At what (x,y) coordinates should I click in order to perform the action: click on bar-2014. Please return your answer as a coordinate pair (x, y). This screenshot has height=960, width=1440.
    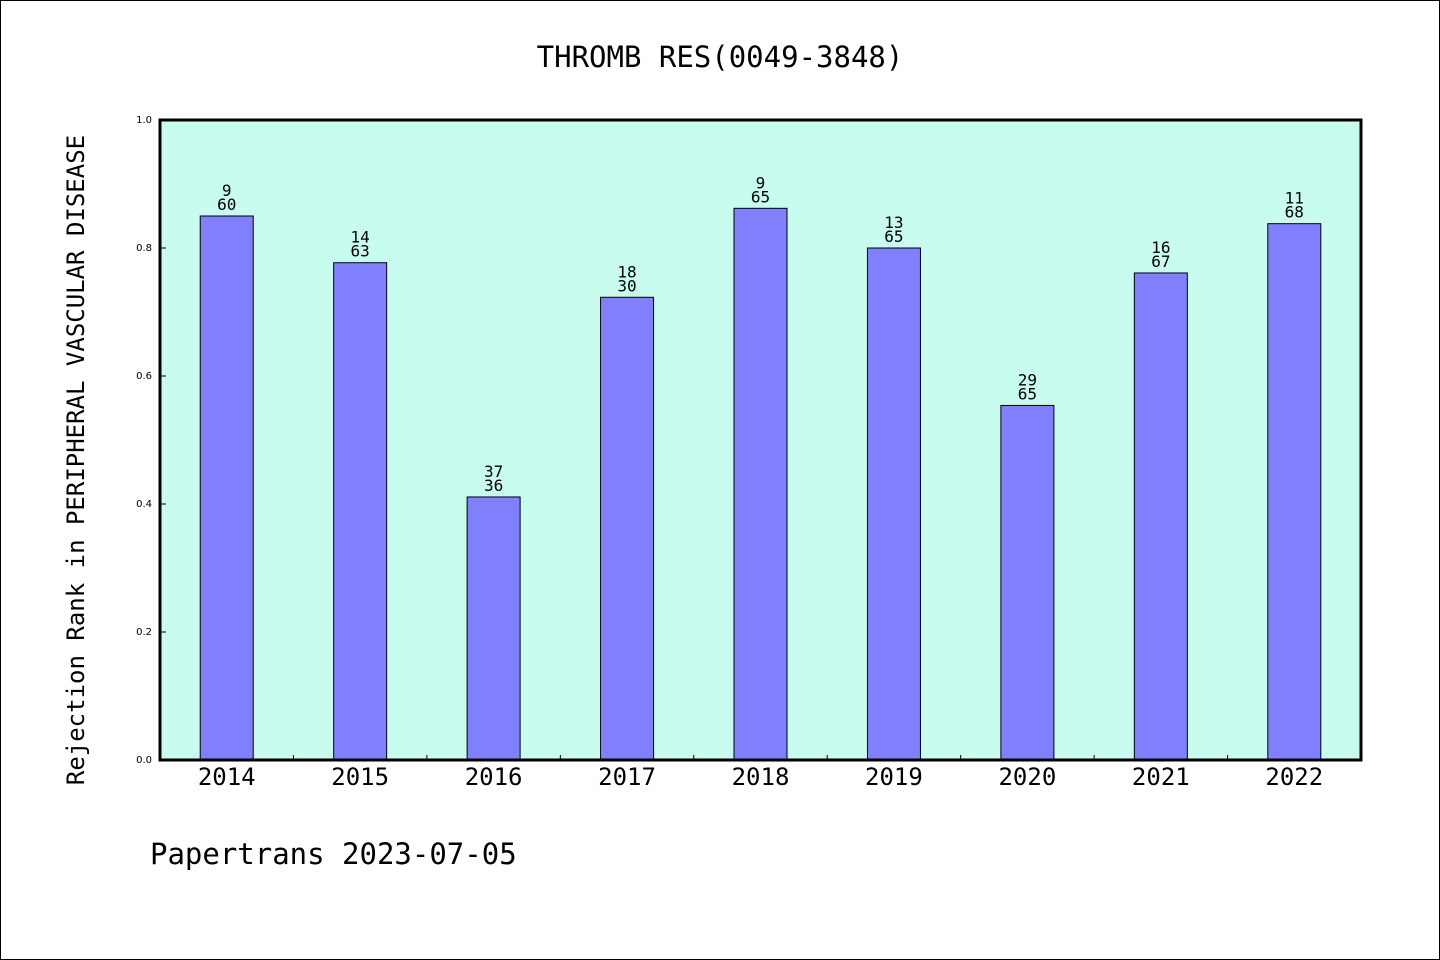
    Looking at the image, I should click on (226, 488).